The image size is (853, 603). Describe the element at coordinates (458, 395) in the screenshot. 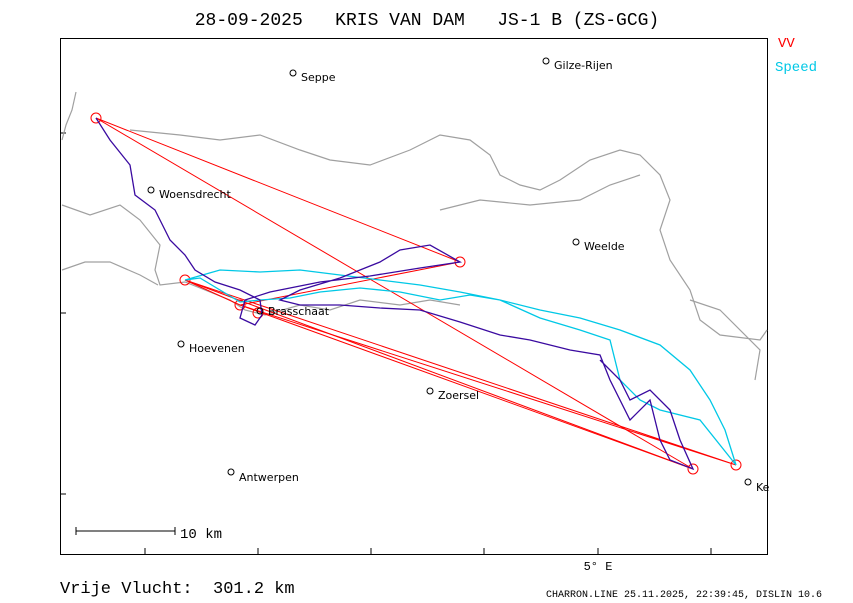

I see `town-label: Zoersel` at that location.